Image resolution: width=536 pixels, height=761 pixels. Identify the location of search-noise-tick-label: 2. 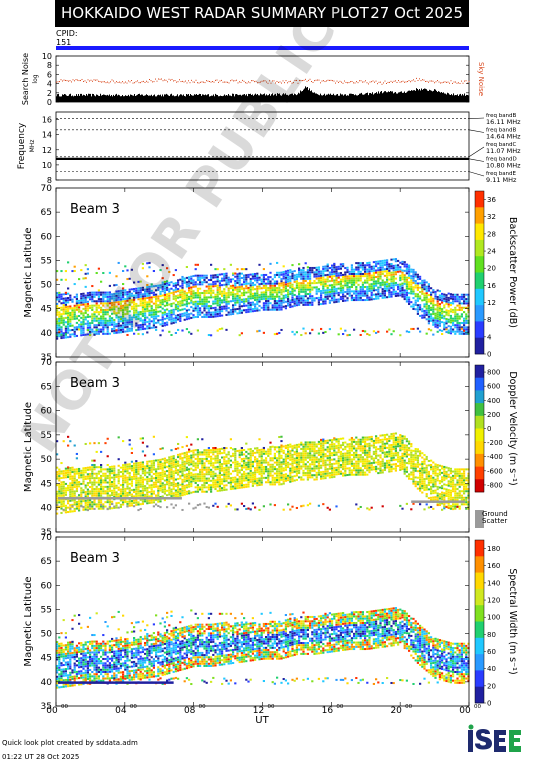
(49, 93).